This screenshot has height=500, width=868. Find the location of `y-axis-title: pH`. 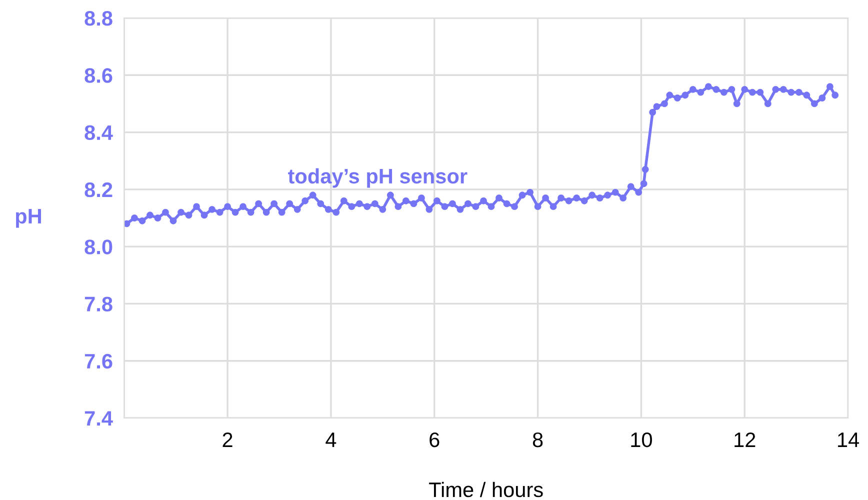

y-axis-title: pH is located at coordinates (28, 218).